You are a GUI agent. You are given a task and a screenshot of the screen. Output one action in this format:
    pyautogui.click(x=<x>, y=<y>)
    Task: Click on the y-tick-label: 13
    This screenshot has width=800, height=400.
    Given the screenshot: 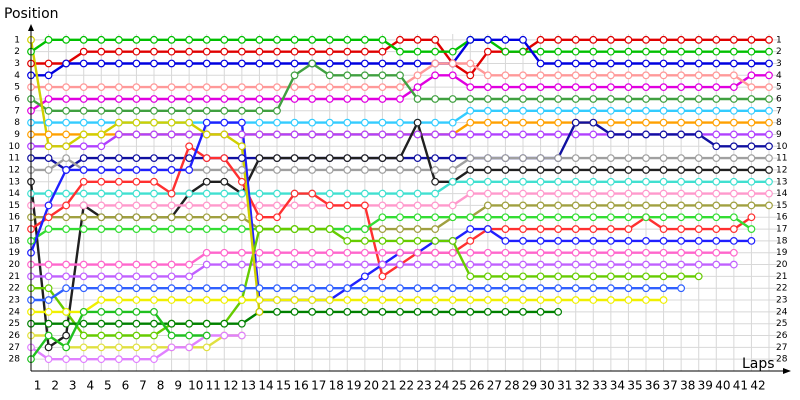 What is the action you would take?
    pyautogui.click(x=14, y=182)
    